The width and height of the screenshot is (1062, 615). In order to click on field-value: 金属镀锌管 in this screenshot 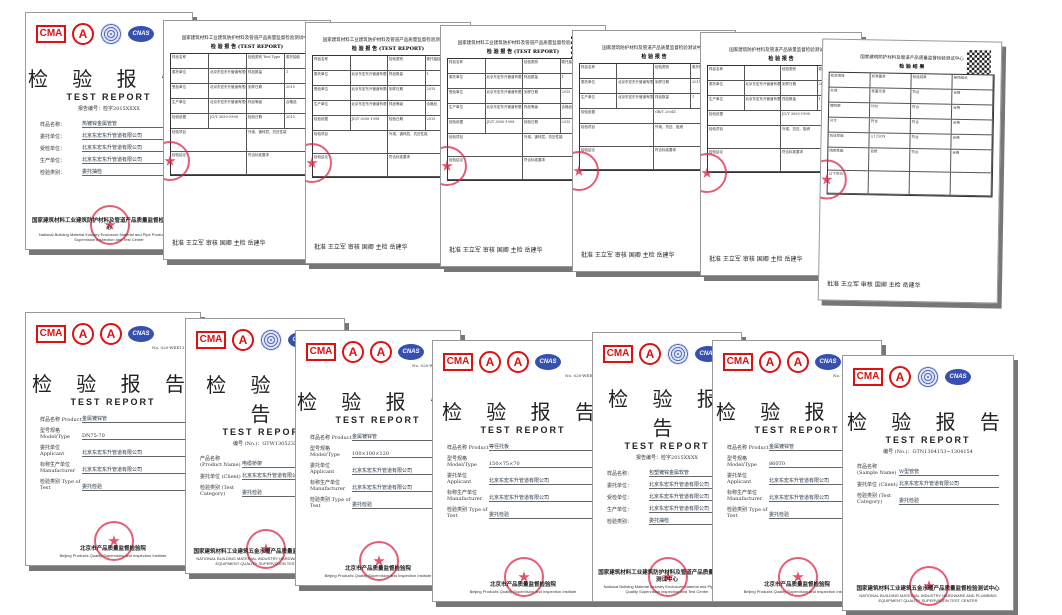, I will do `click(818, 447)`.